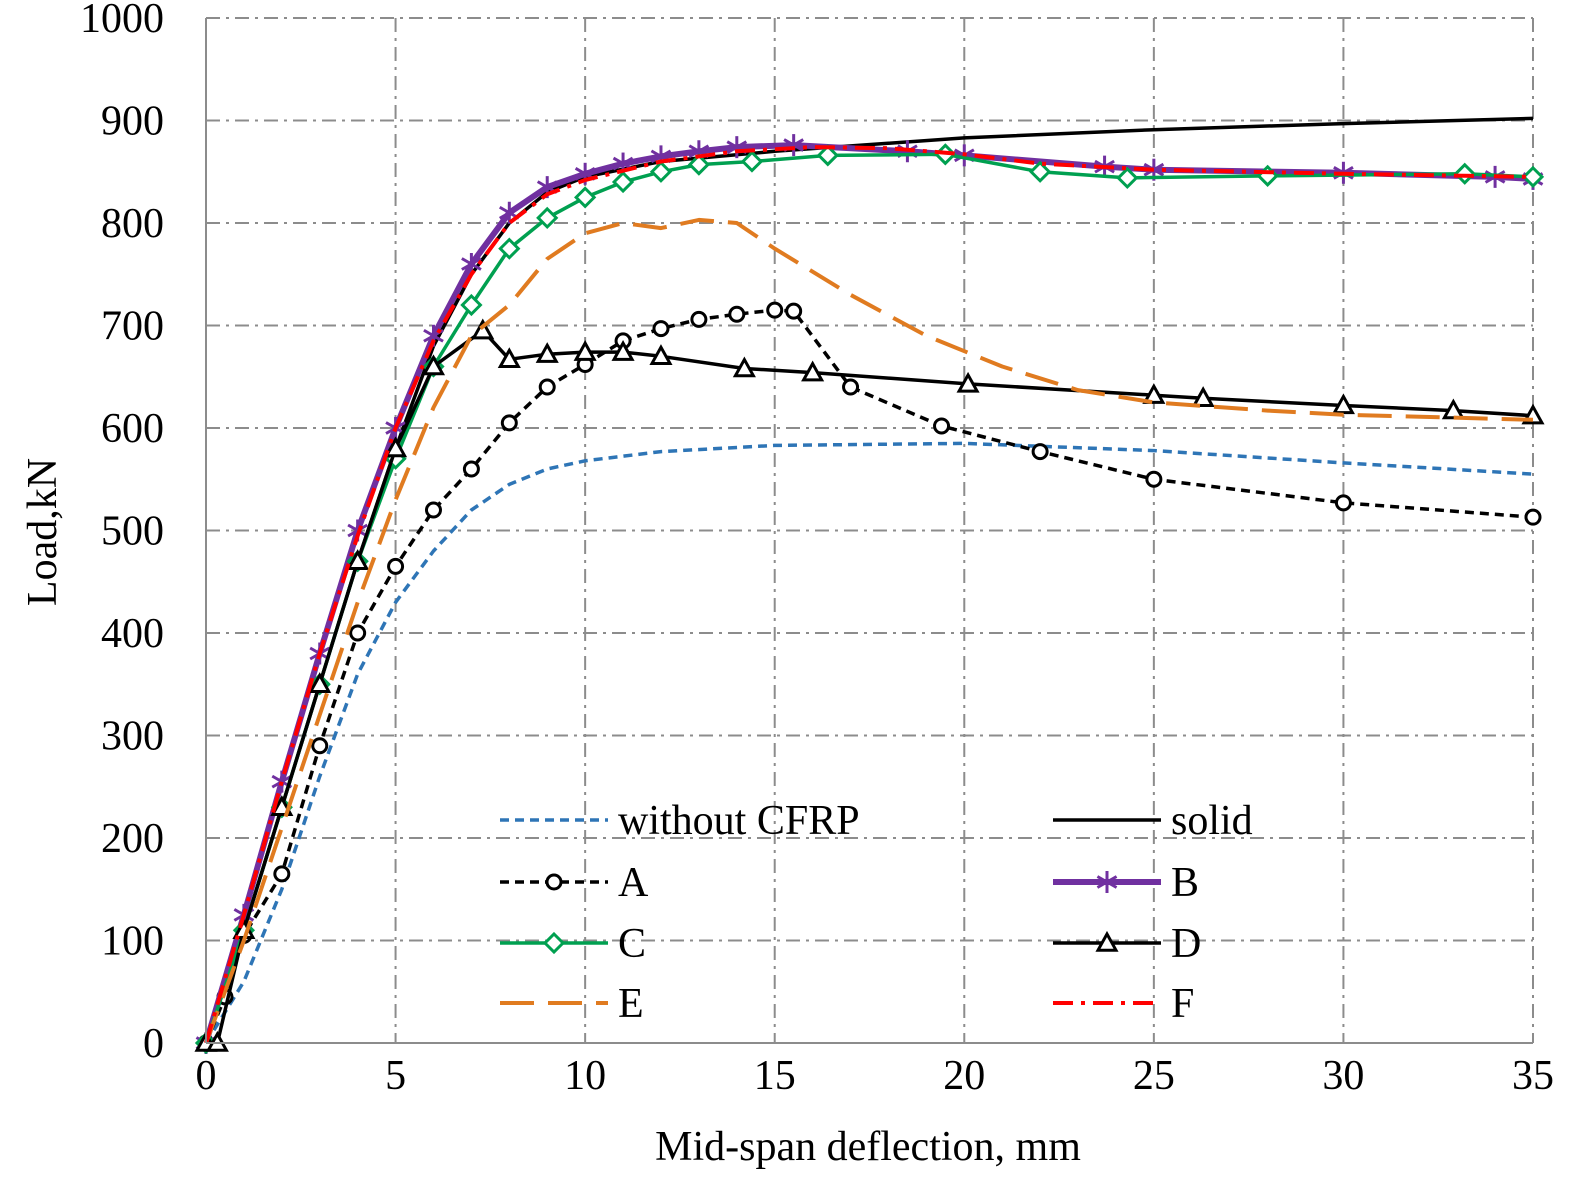  I want to click on y-axis-title: Load,kN, so click(43, 532).